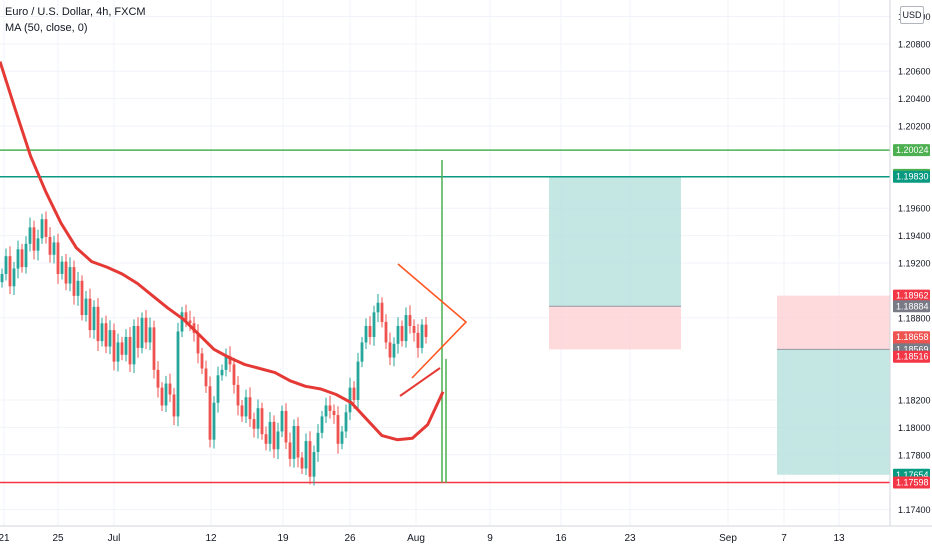 The image size is (932, 555). I want to click on price-badge-label: 1.19830, so click(912, 177).